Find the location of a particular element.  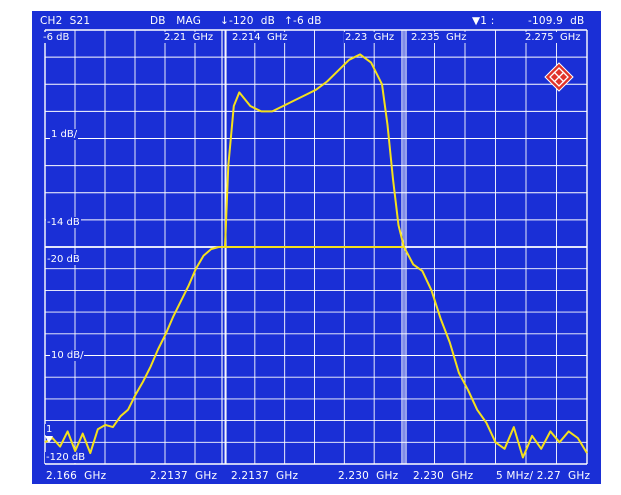

marker-1-tag: 1 is located at coordinates (49, 429).